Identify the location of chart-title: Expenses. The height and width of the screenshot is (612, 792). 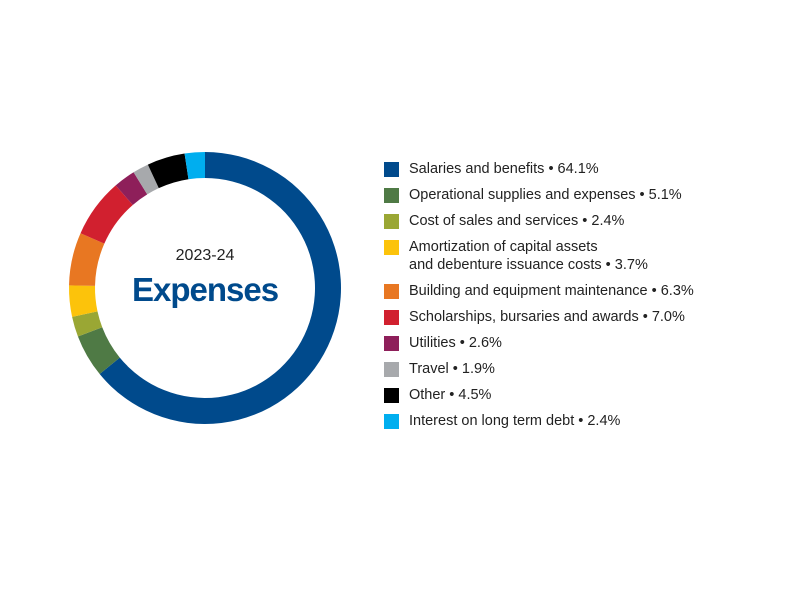
(205, 289).